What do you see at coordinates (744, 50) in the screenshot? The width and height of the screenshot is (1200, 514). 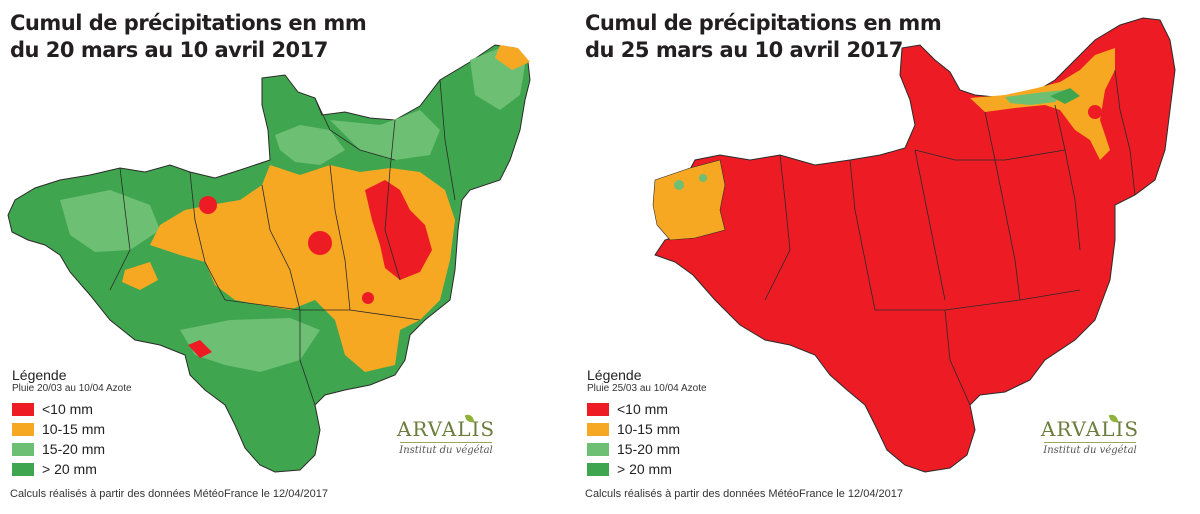 I see `map-title-line2: du 25 mars au 10 avril 2017` at bounding box center [744, 50].